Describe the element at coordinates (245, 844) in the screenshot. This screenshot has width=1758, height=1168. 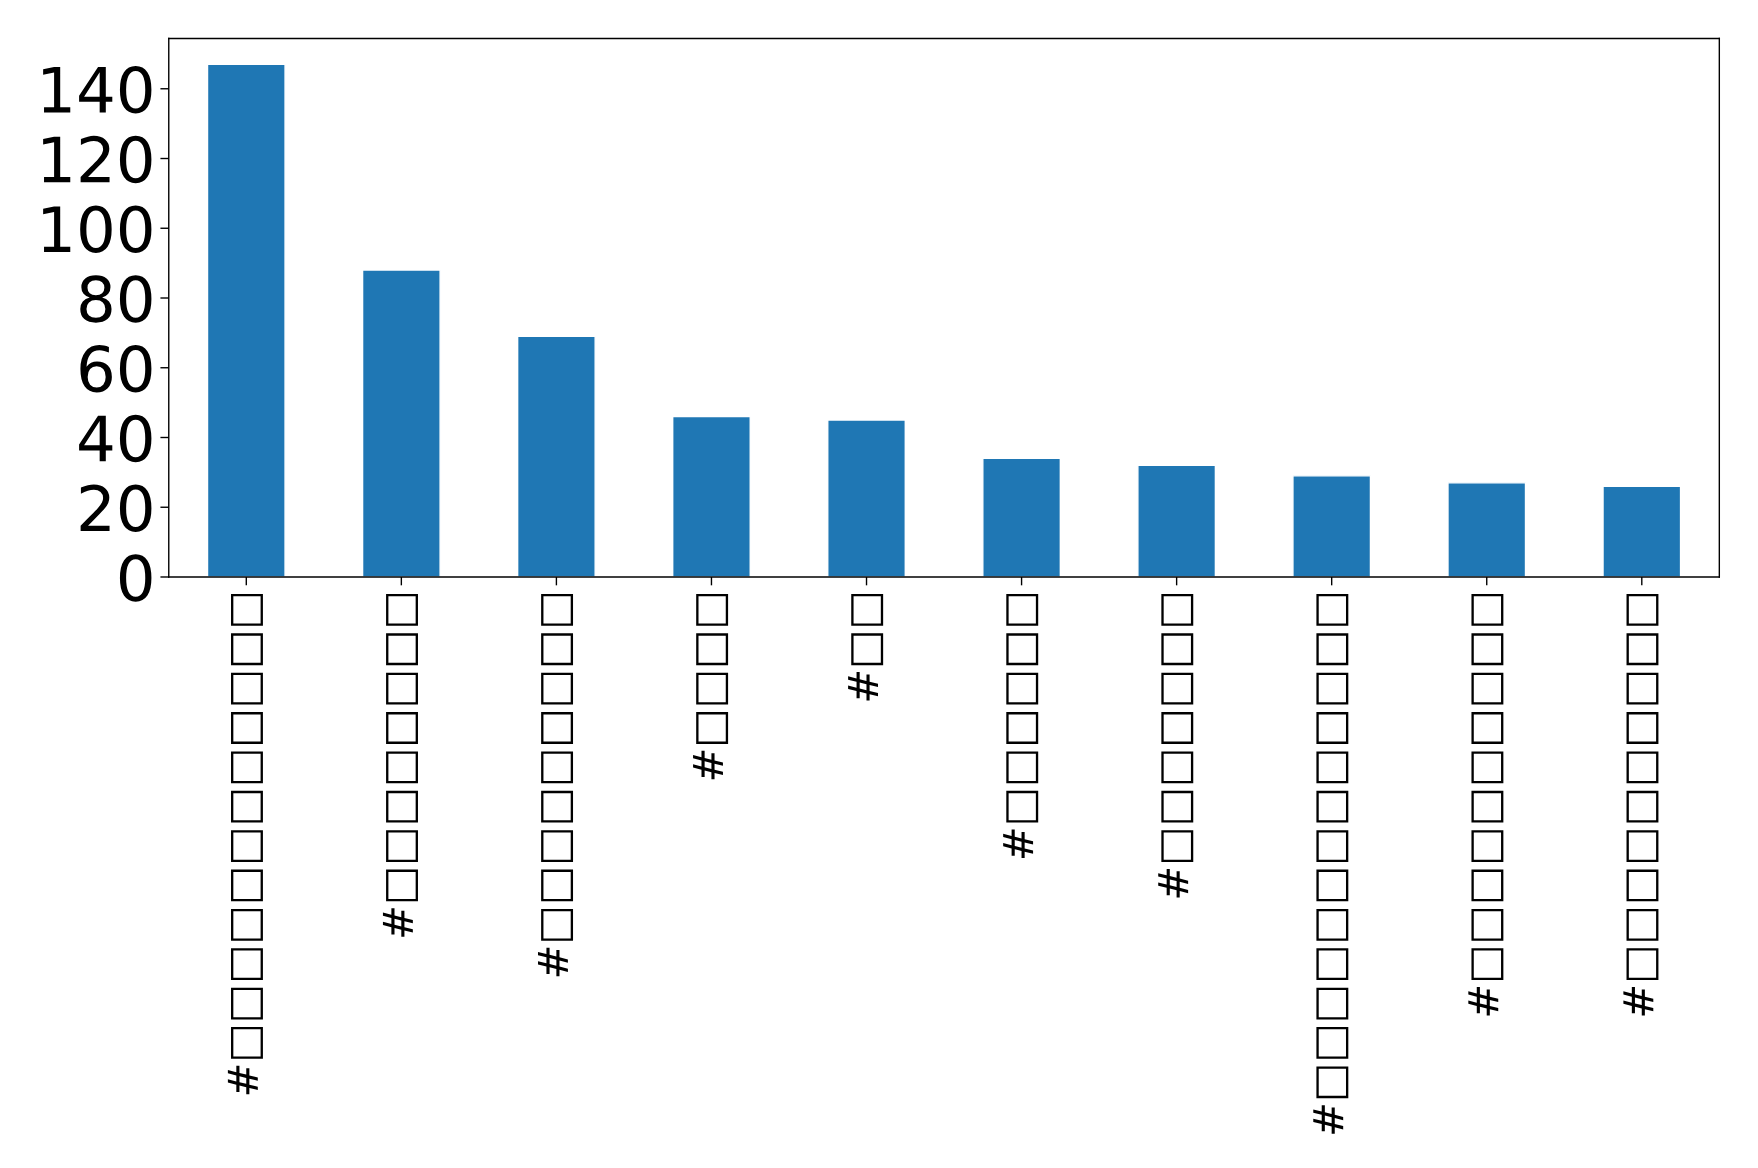
I see `x-tick-label: #□□□□□□□□□□□□` at that location.